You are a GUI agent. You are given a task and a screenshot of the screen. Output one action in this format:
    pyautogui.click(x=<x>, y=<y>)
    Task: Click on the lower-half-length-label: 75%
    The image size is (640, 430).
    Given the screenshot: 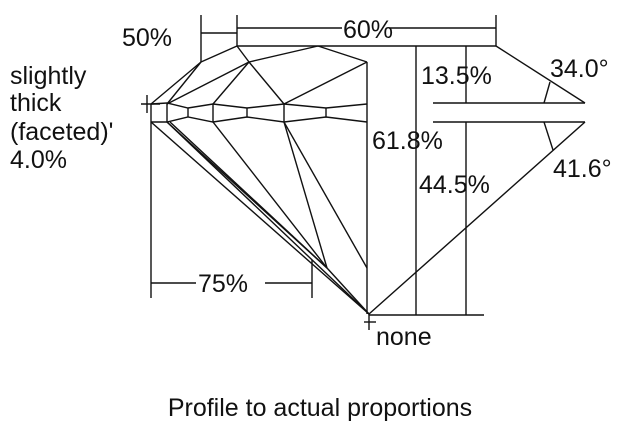 What is the action you would take?
    pyautogui.click(x=223, y=284)
    